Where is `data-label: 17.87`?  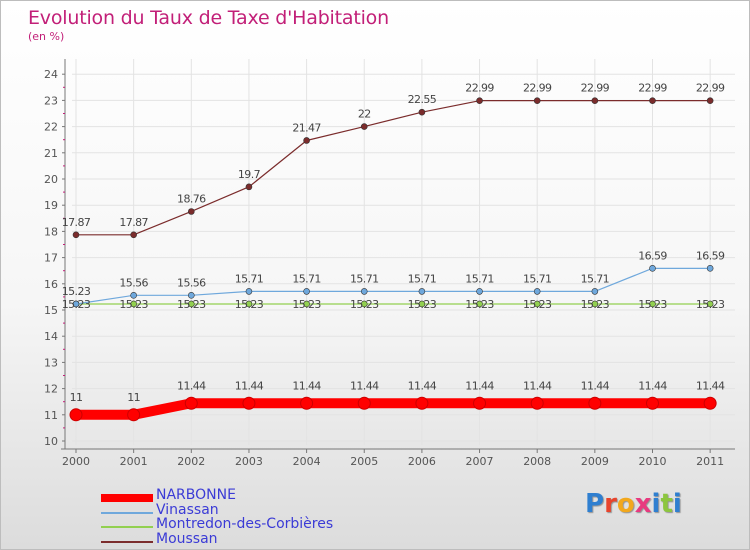
data-label: 17.87 is located at coordinates (133, 222).